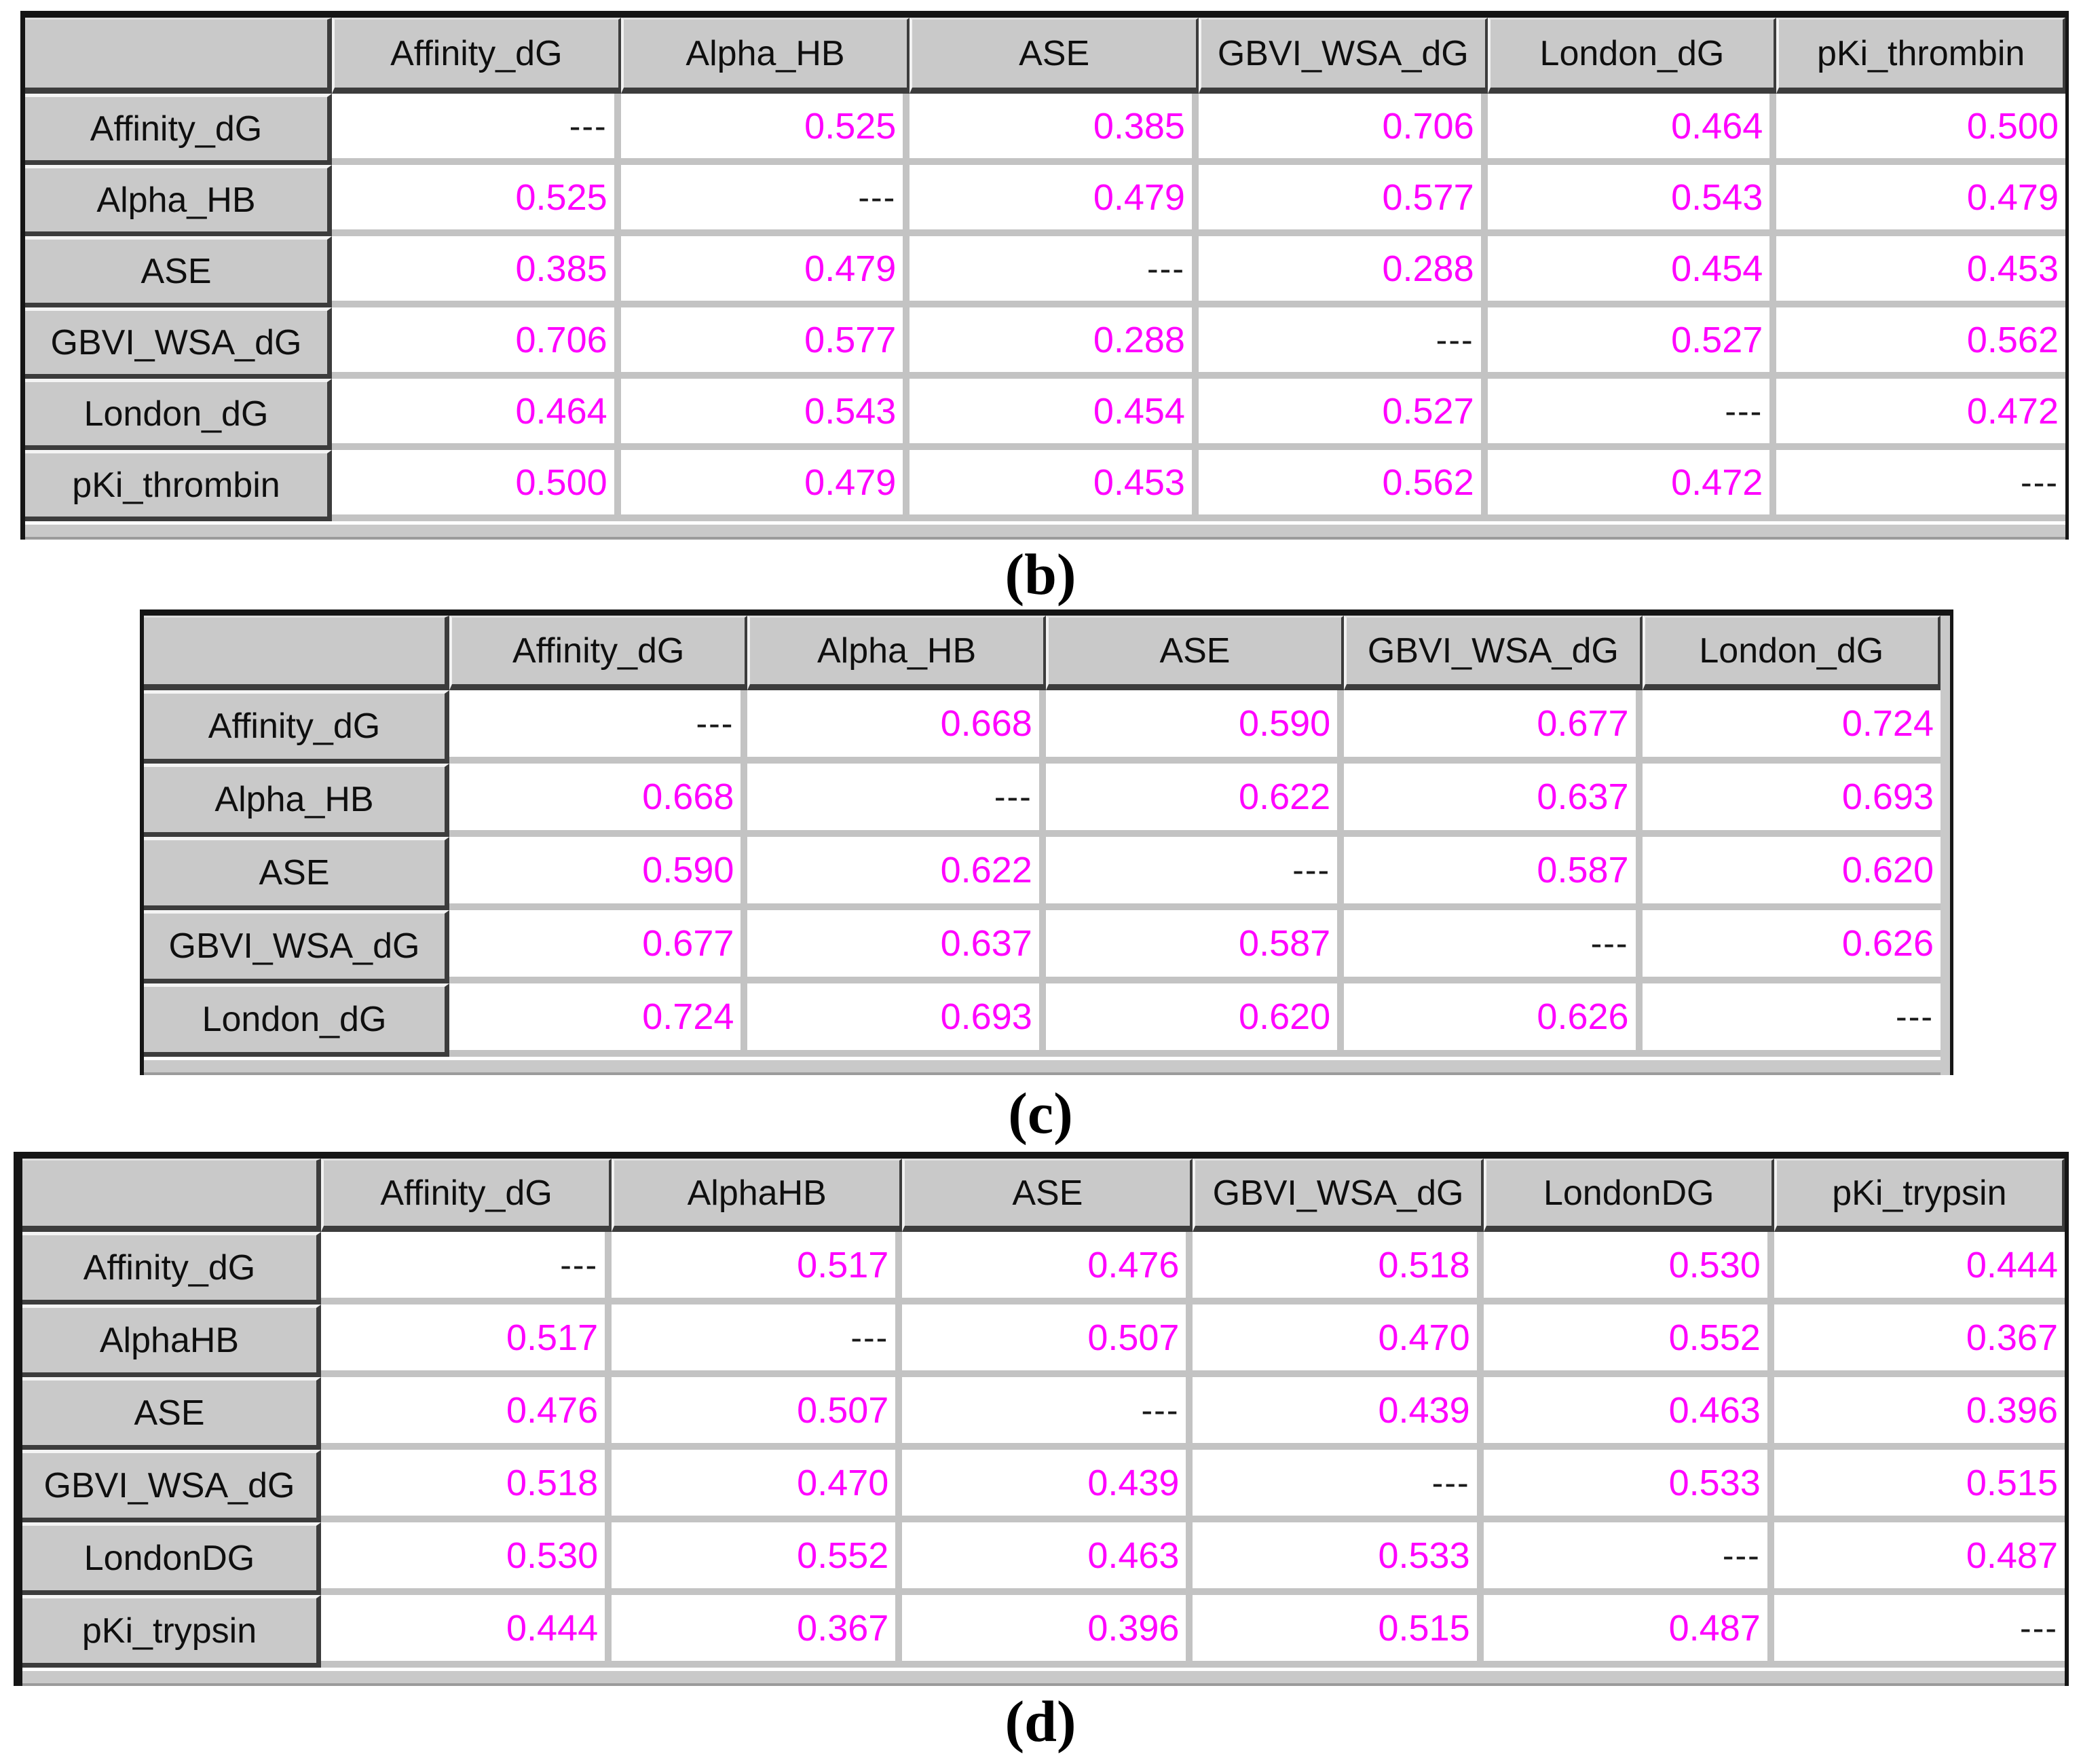 The image size is (2081, 1764). Describe the element at coordinates (1628, 1413) in the screenshot. I see `correlation-cell: 0.463` at that location.